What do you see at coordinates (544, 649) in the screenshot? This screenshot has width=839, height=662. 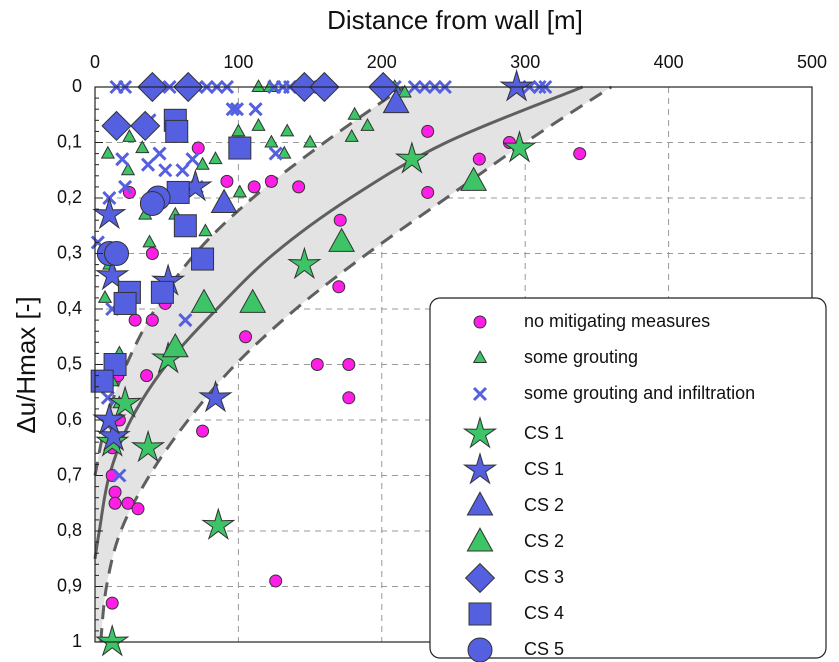 I see `legend-label: CS 5` at bounding box center [544, 649].